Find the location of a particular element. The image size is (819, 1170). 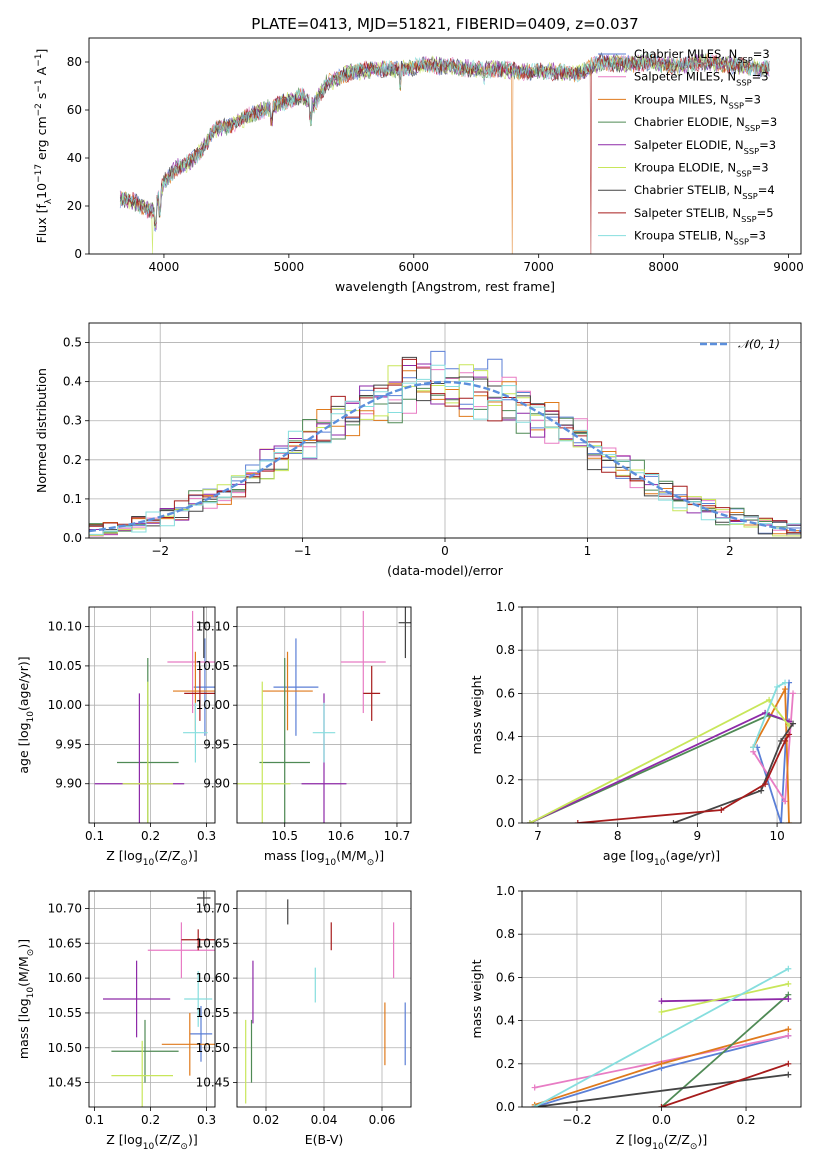

spectrum-line-kroupa-stelib is located at coordinates (445, 138).